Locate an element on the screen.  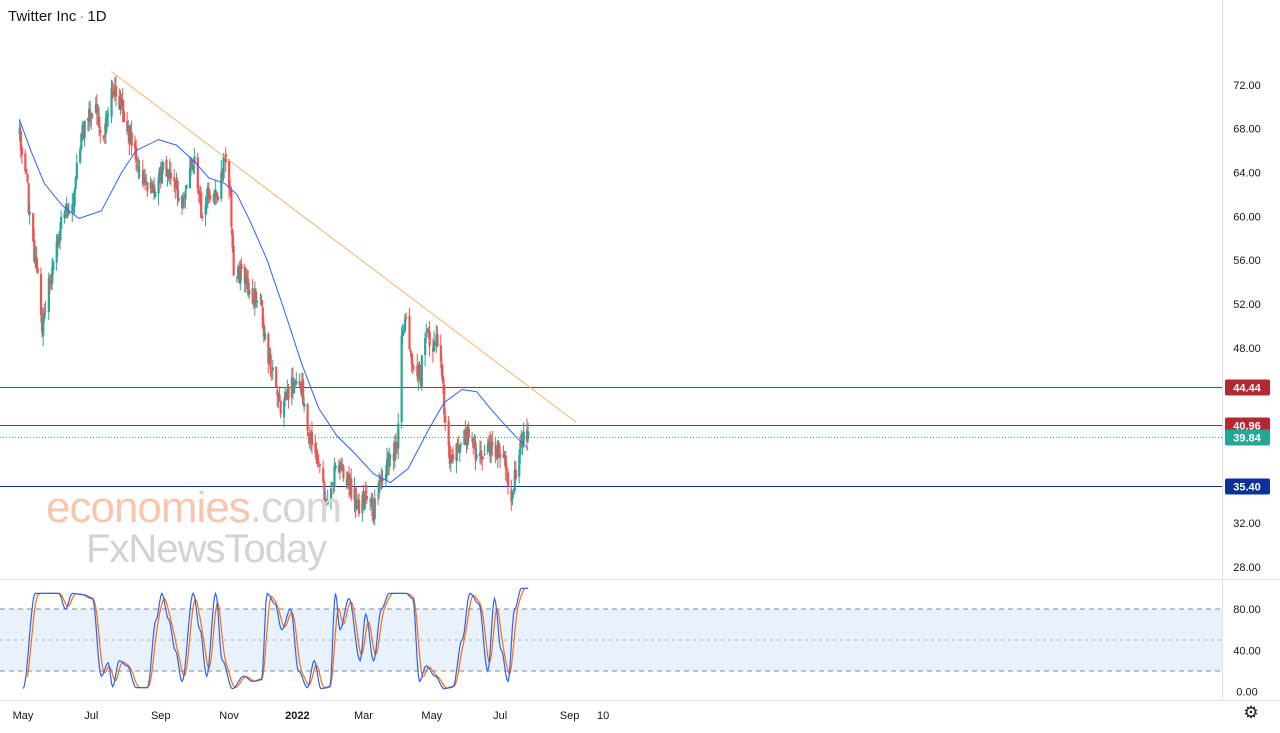
chart-title: Twitter Inc · 1D is located at coordinates (57, 16).